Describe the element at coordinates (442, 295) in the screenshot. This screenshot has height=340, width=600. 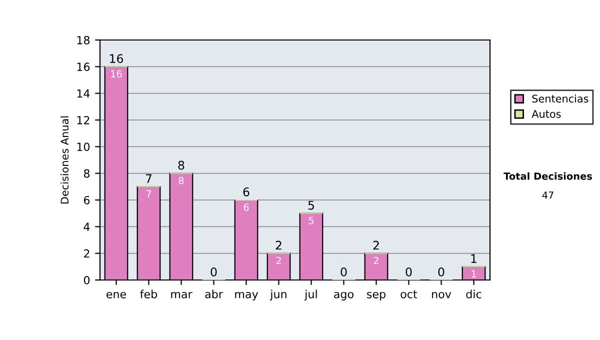
I see `x-tick-label: nov` at that location.